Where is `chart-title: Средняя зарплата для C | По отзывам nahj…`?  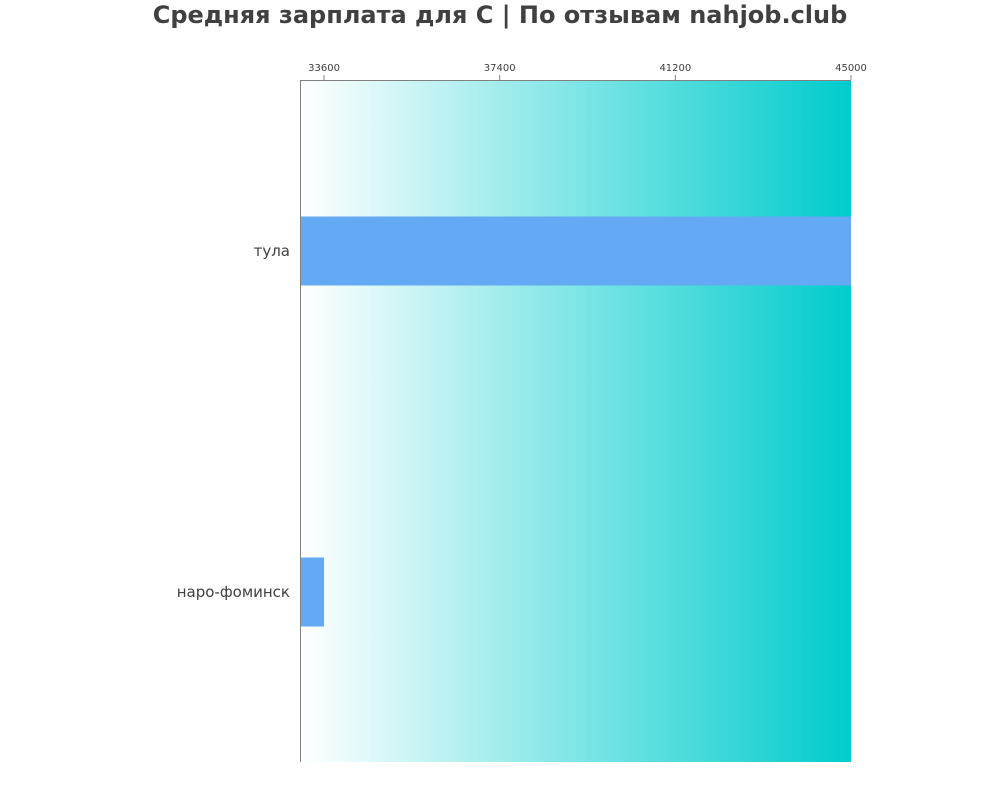
chart-title: Средняя зарплата для C | По отзывам nahj… is located at coordinates (500, 15).